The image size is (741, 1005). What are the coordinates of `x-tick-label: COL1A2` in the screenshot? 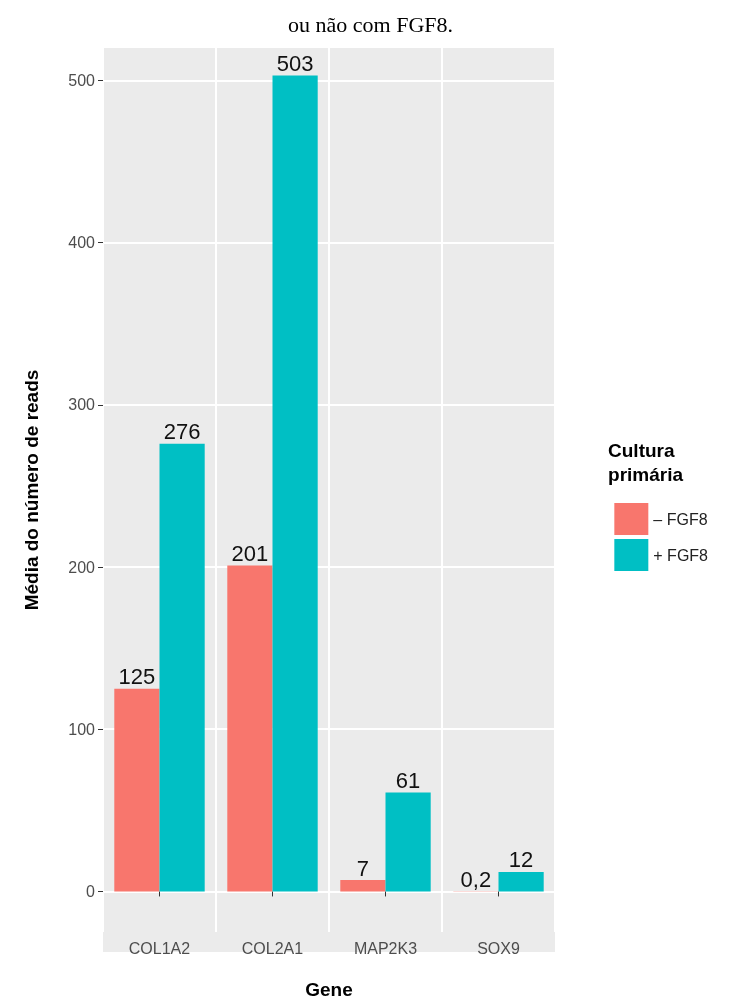 It's located at (159, 948).